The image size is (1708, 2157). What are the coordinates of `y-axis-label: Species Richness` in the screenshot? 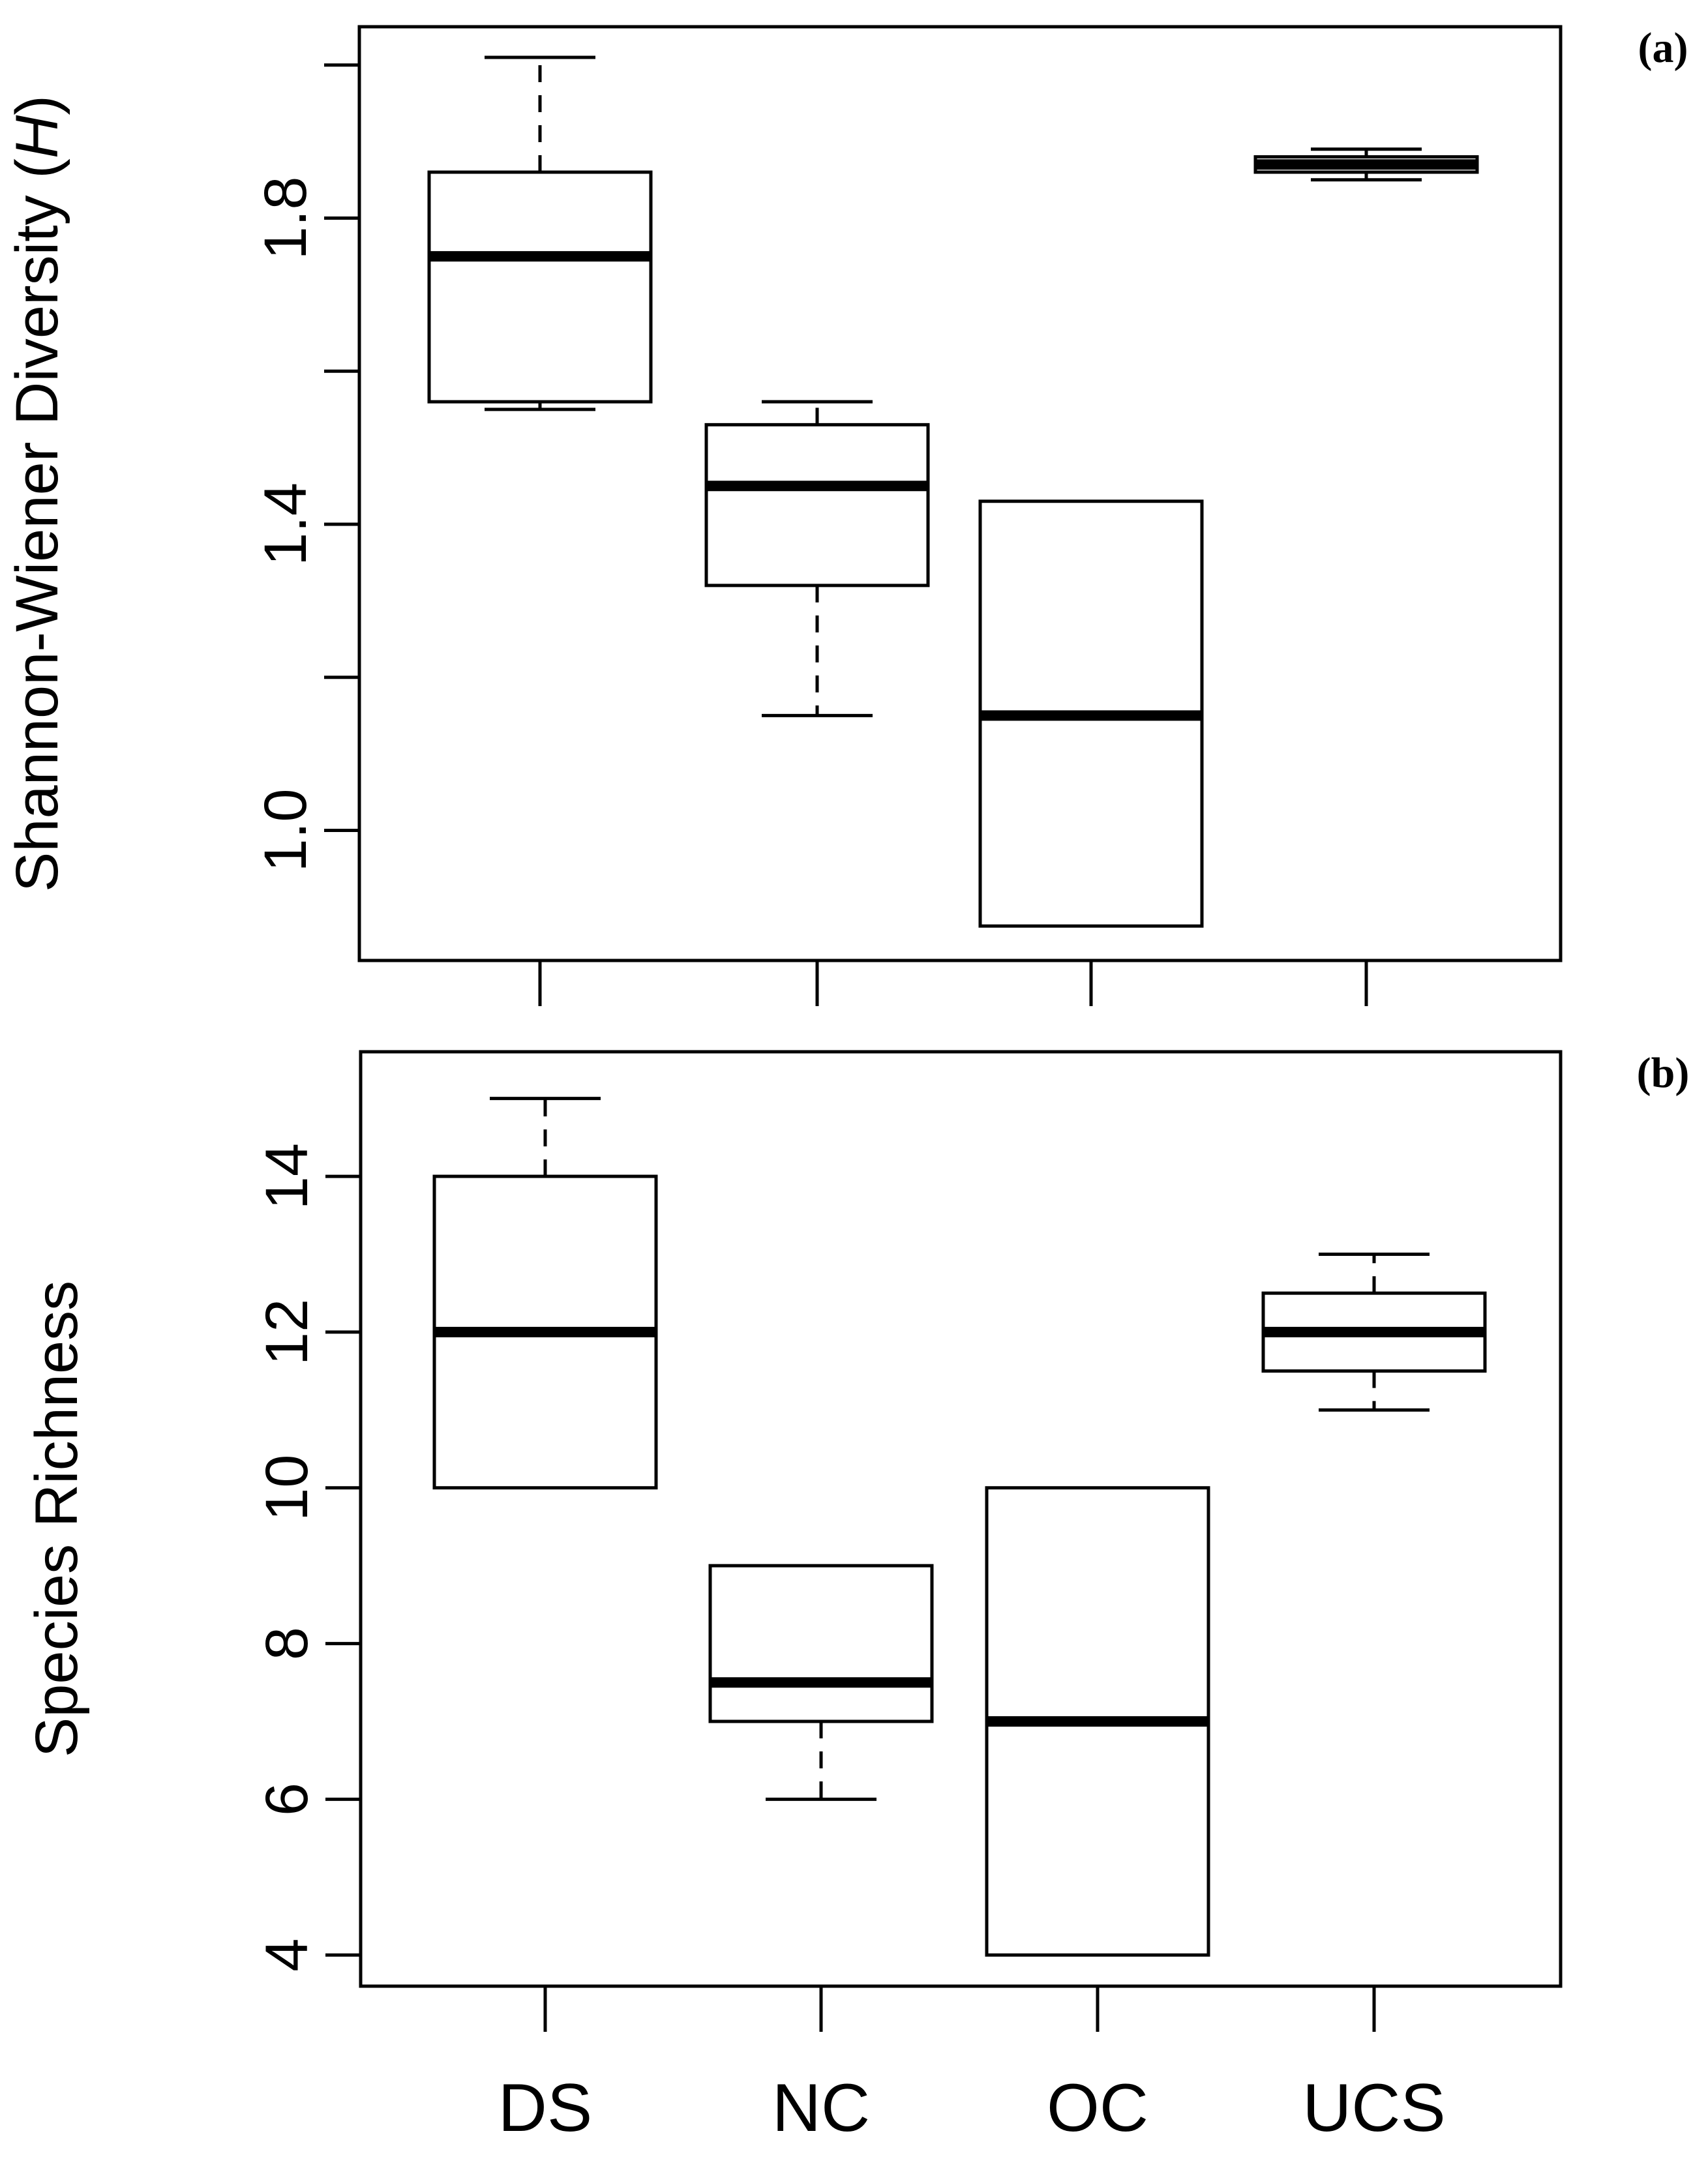 It's located at (56, 1519).